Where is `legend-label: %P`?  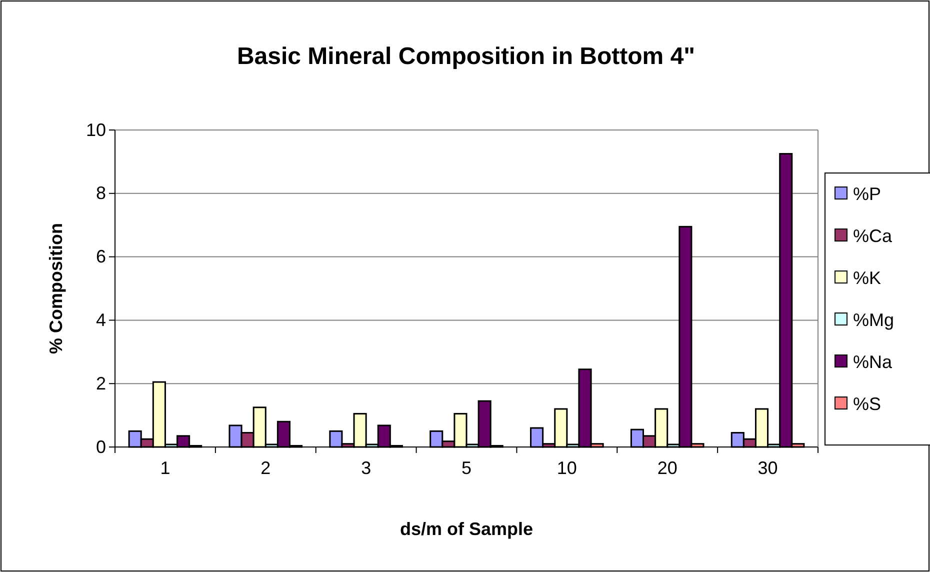
legend-label: %P is located at coordinates (867, 194).